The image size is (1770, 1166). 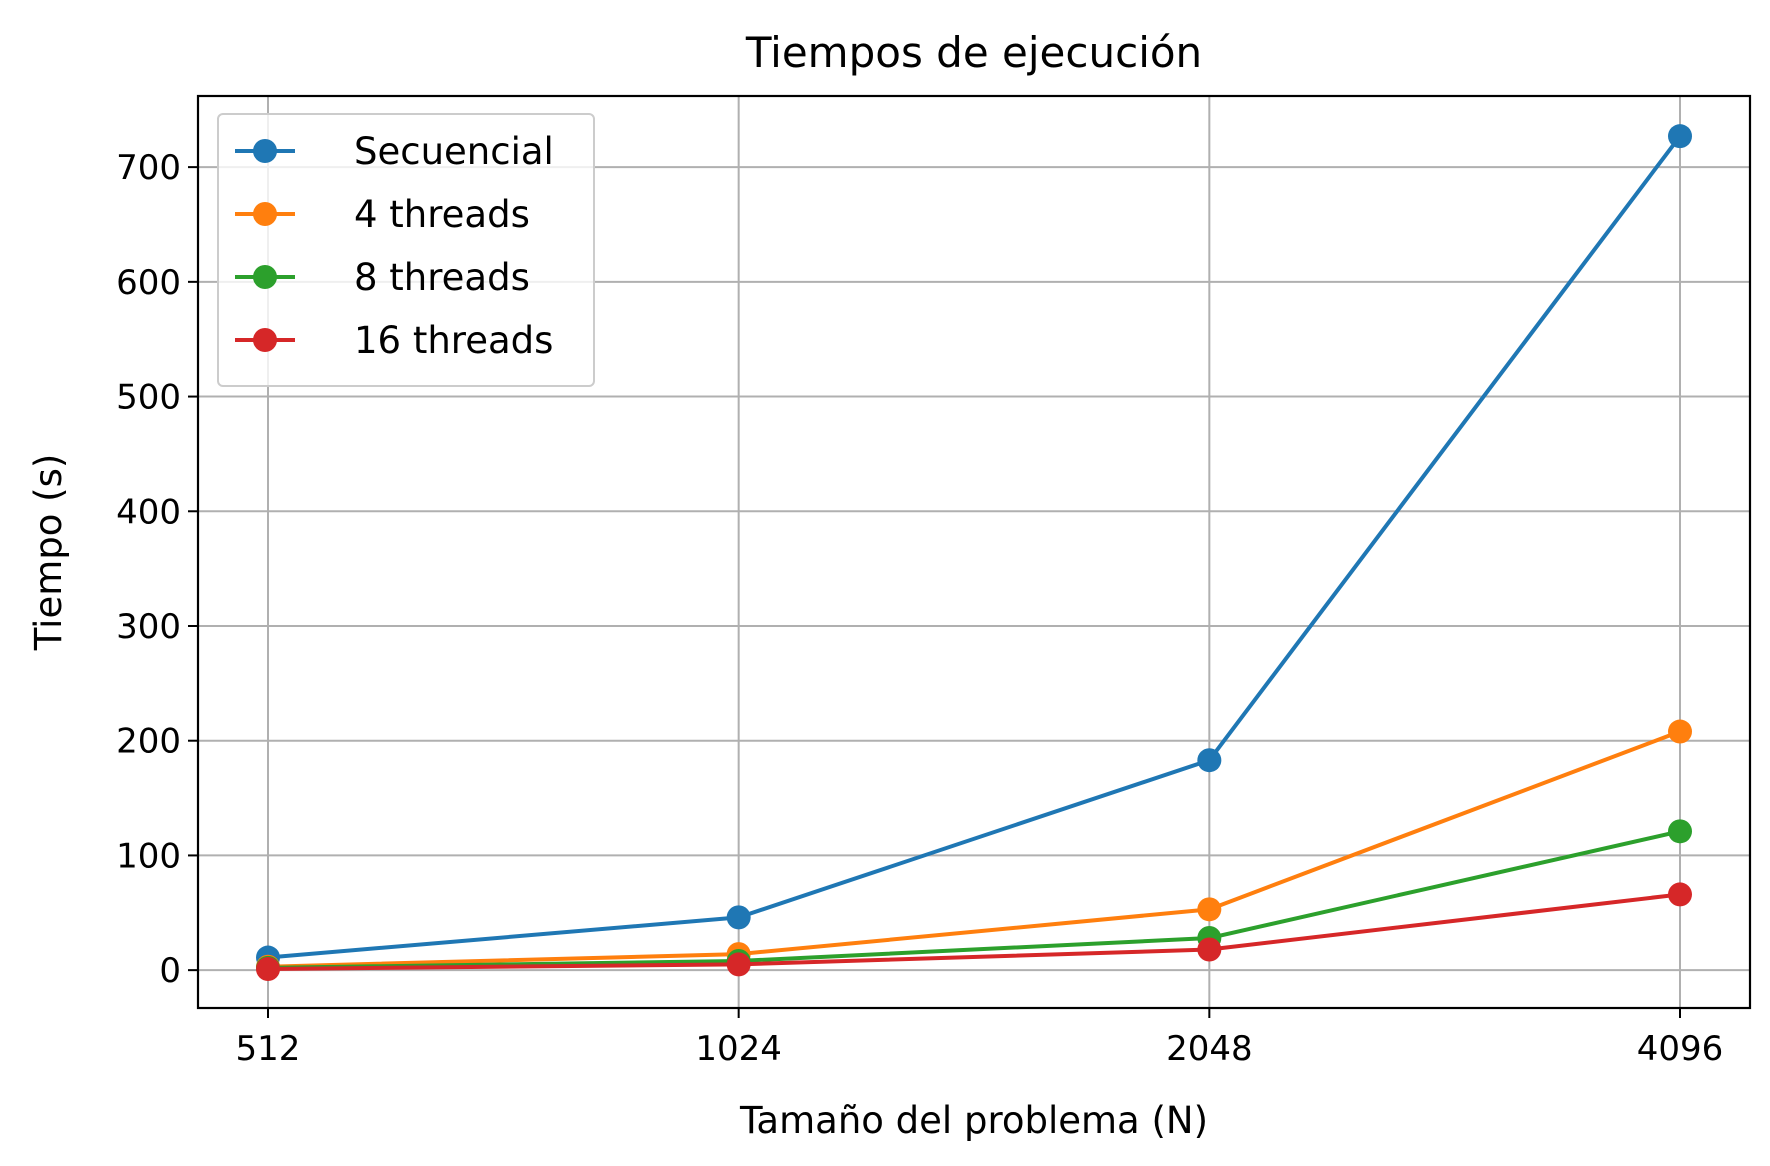 What do you see at coordinates (48, 553) in the screenshot?
I see `y-axis-title: Tiempo (s)` at bounding box center [48, 553].